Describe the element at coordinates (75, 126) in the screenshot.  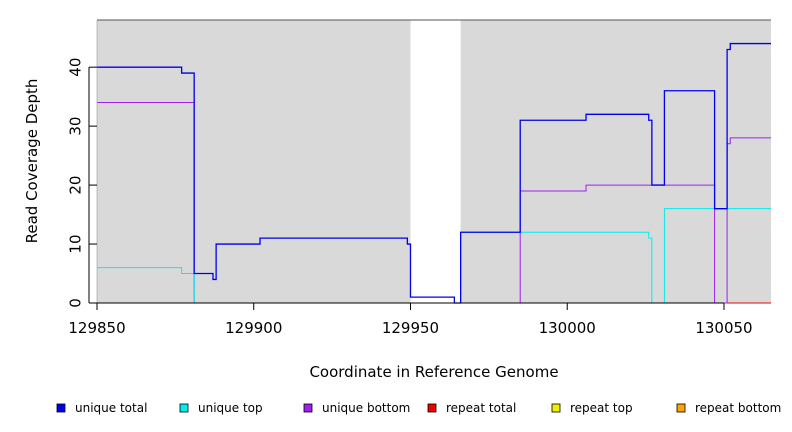
I see `y-tick-label: 30` at that location.